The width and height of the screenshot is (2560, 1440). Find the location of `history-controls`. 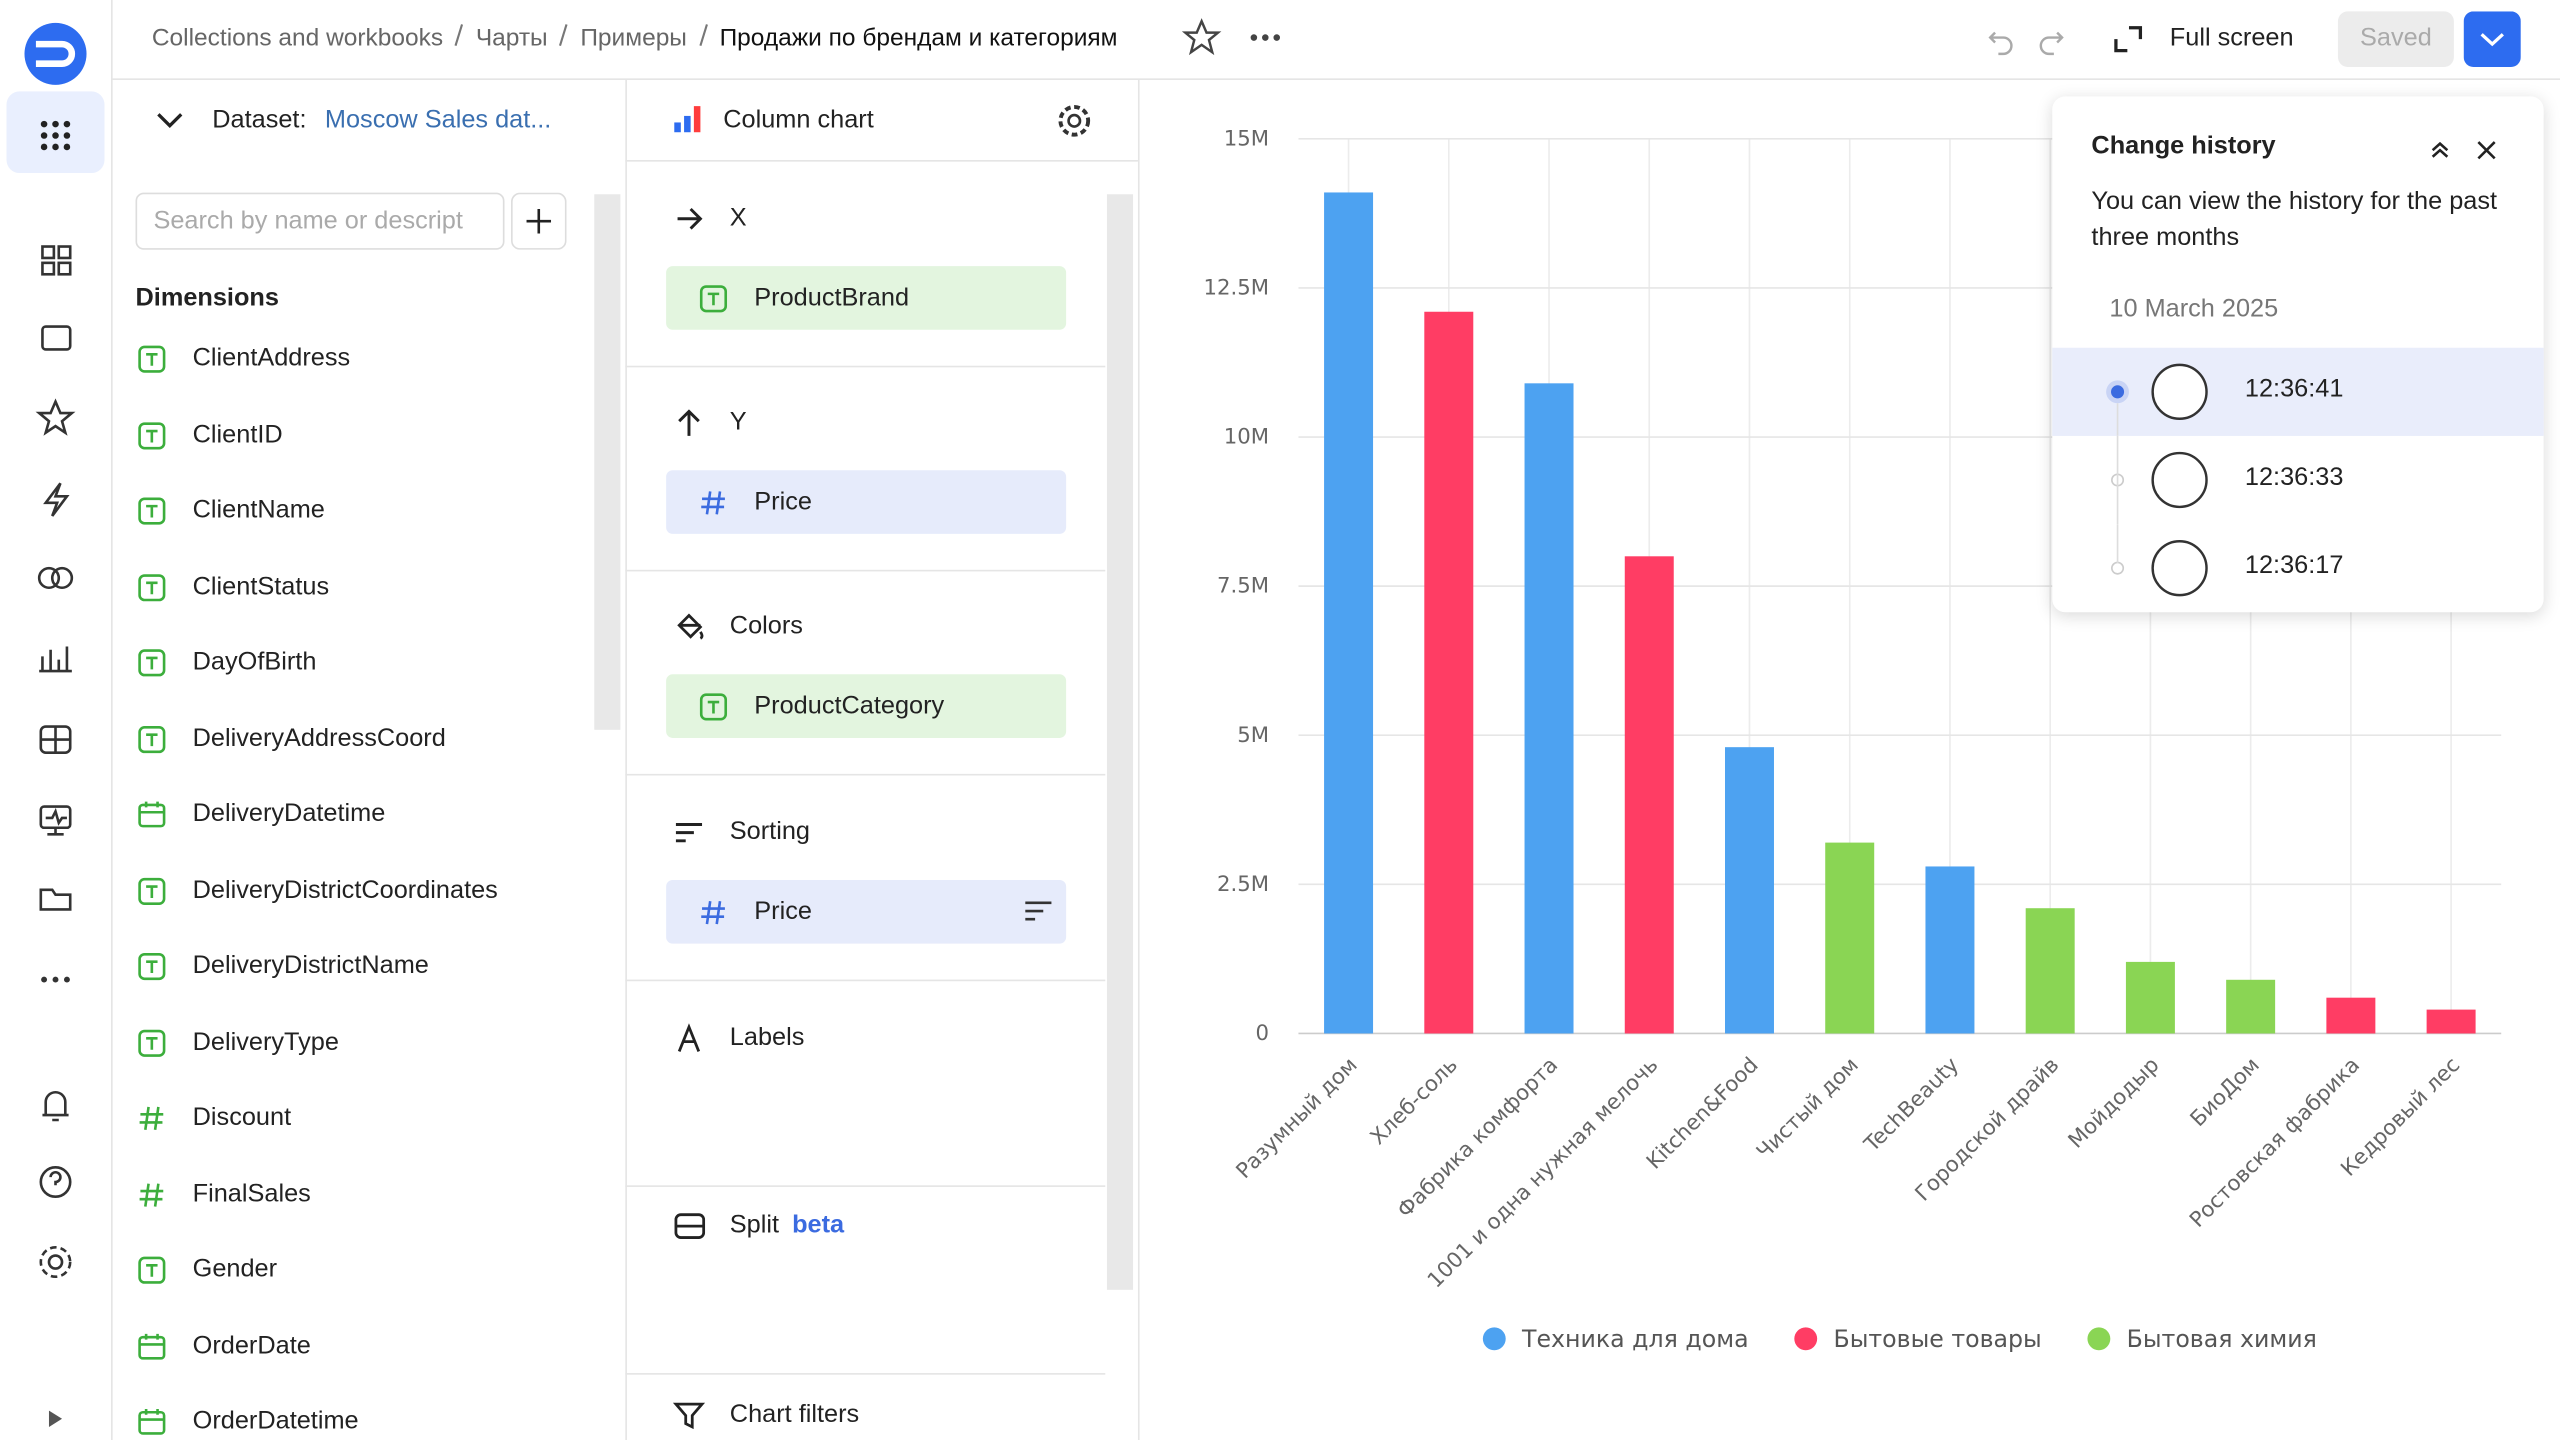

history-controls is located at coordinates (2473, 148).